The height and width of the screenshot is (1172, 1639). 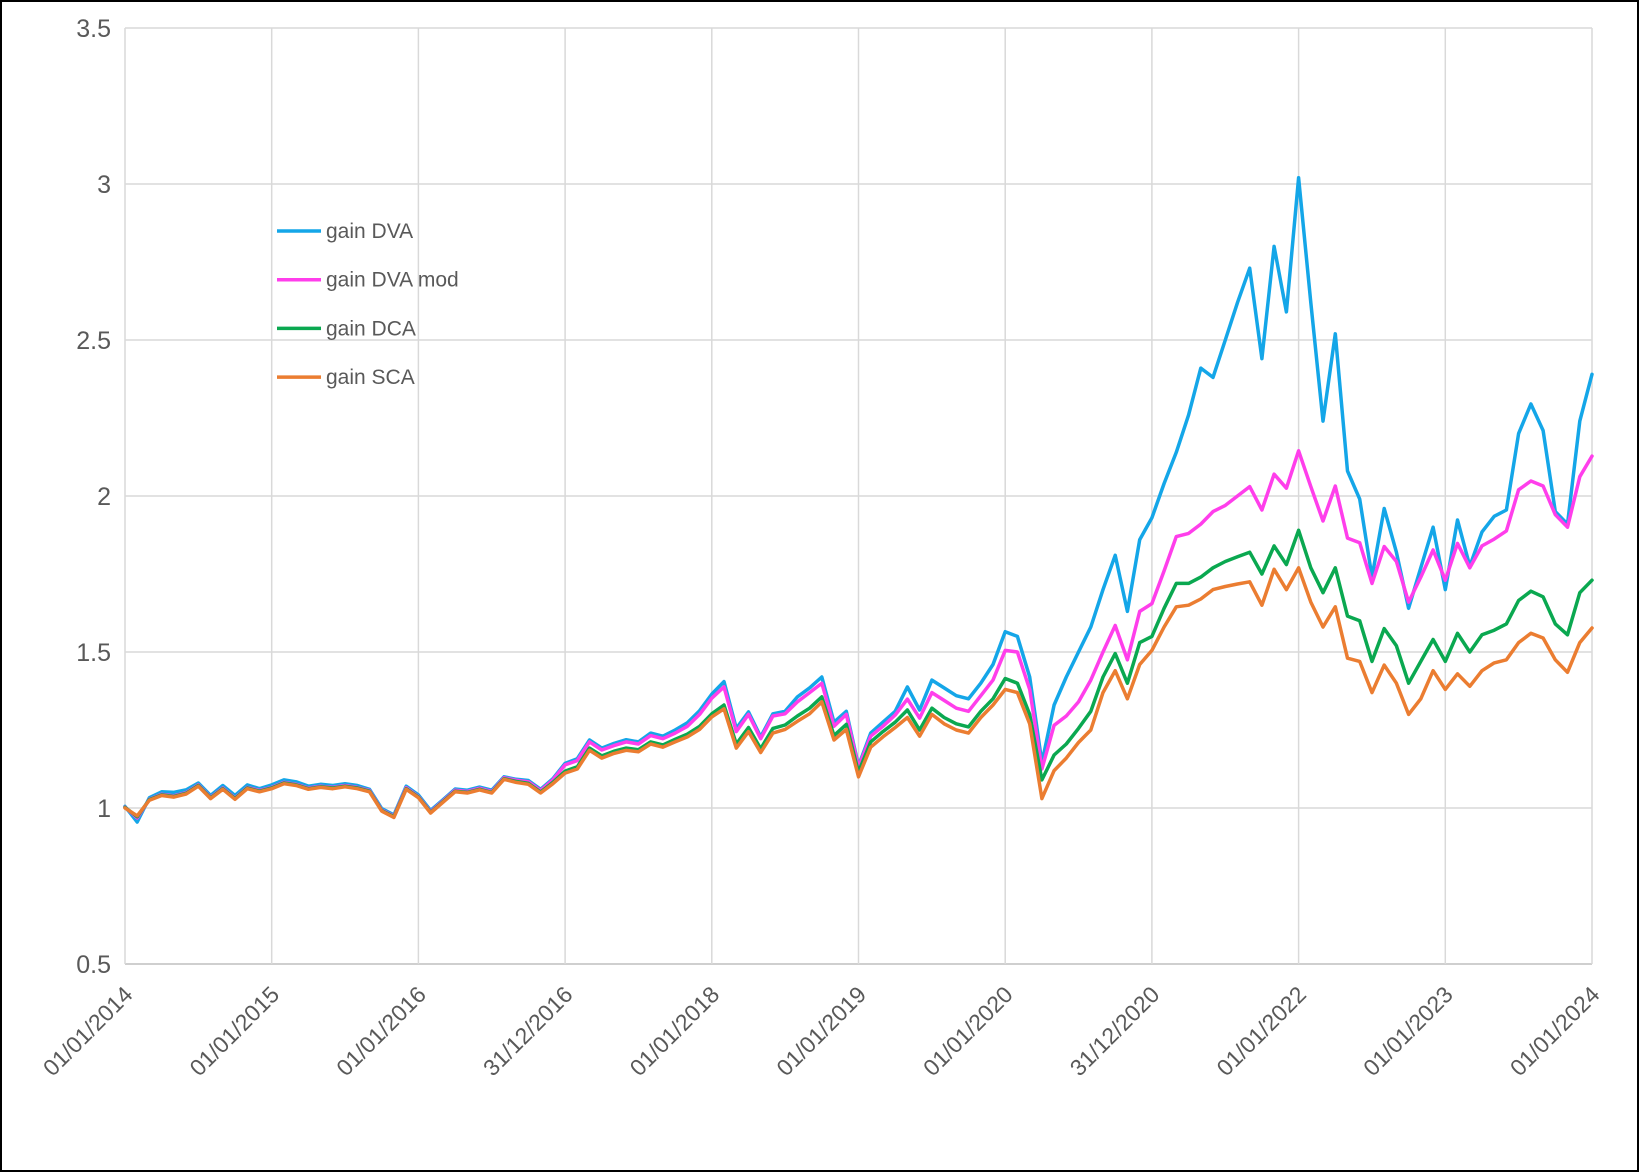 I want to click on x-tick-label: 01/01/2019, so click(x=821, y=1031).